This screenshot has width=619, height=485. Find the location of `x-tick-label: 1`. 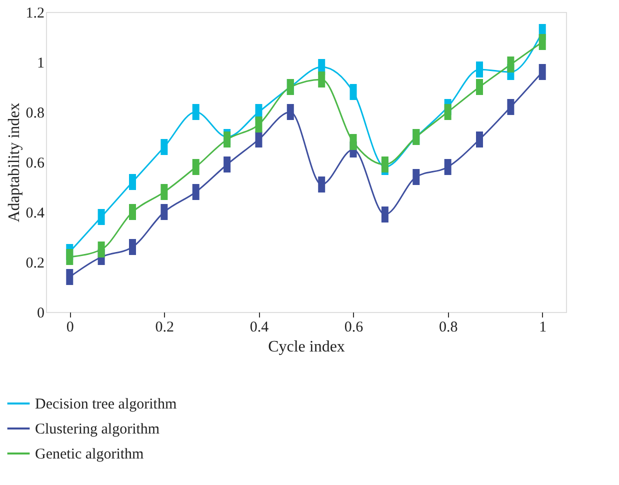

x-tick-label: 1 is located at coordinates (543, 328).